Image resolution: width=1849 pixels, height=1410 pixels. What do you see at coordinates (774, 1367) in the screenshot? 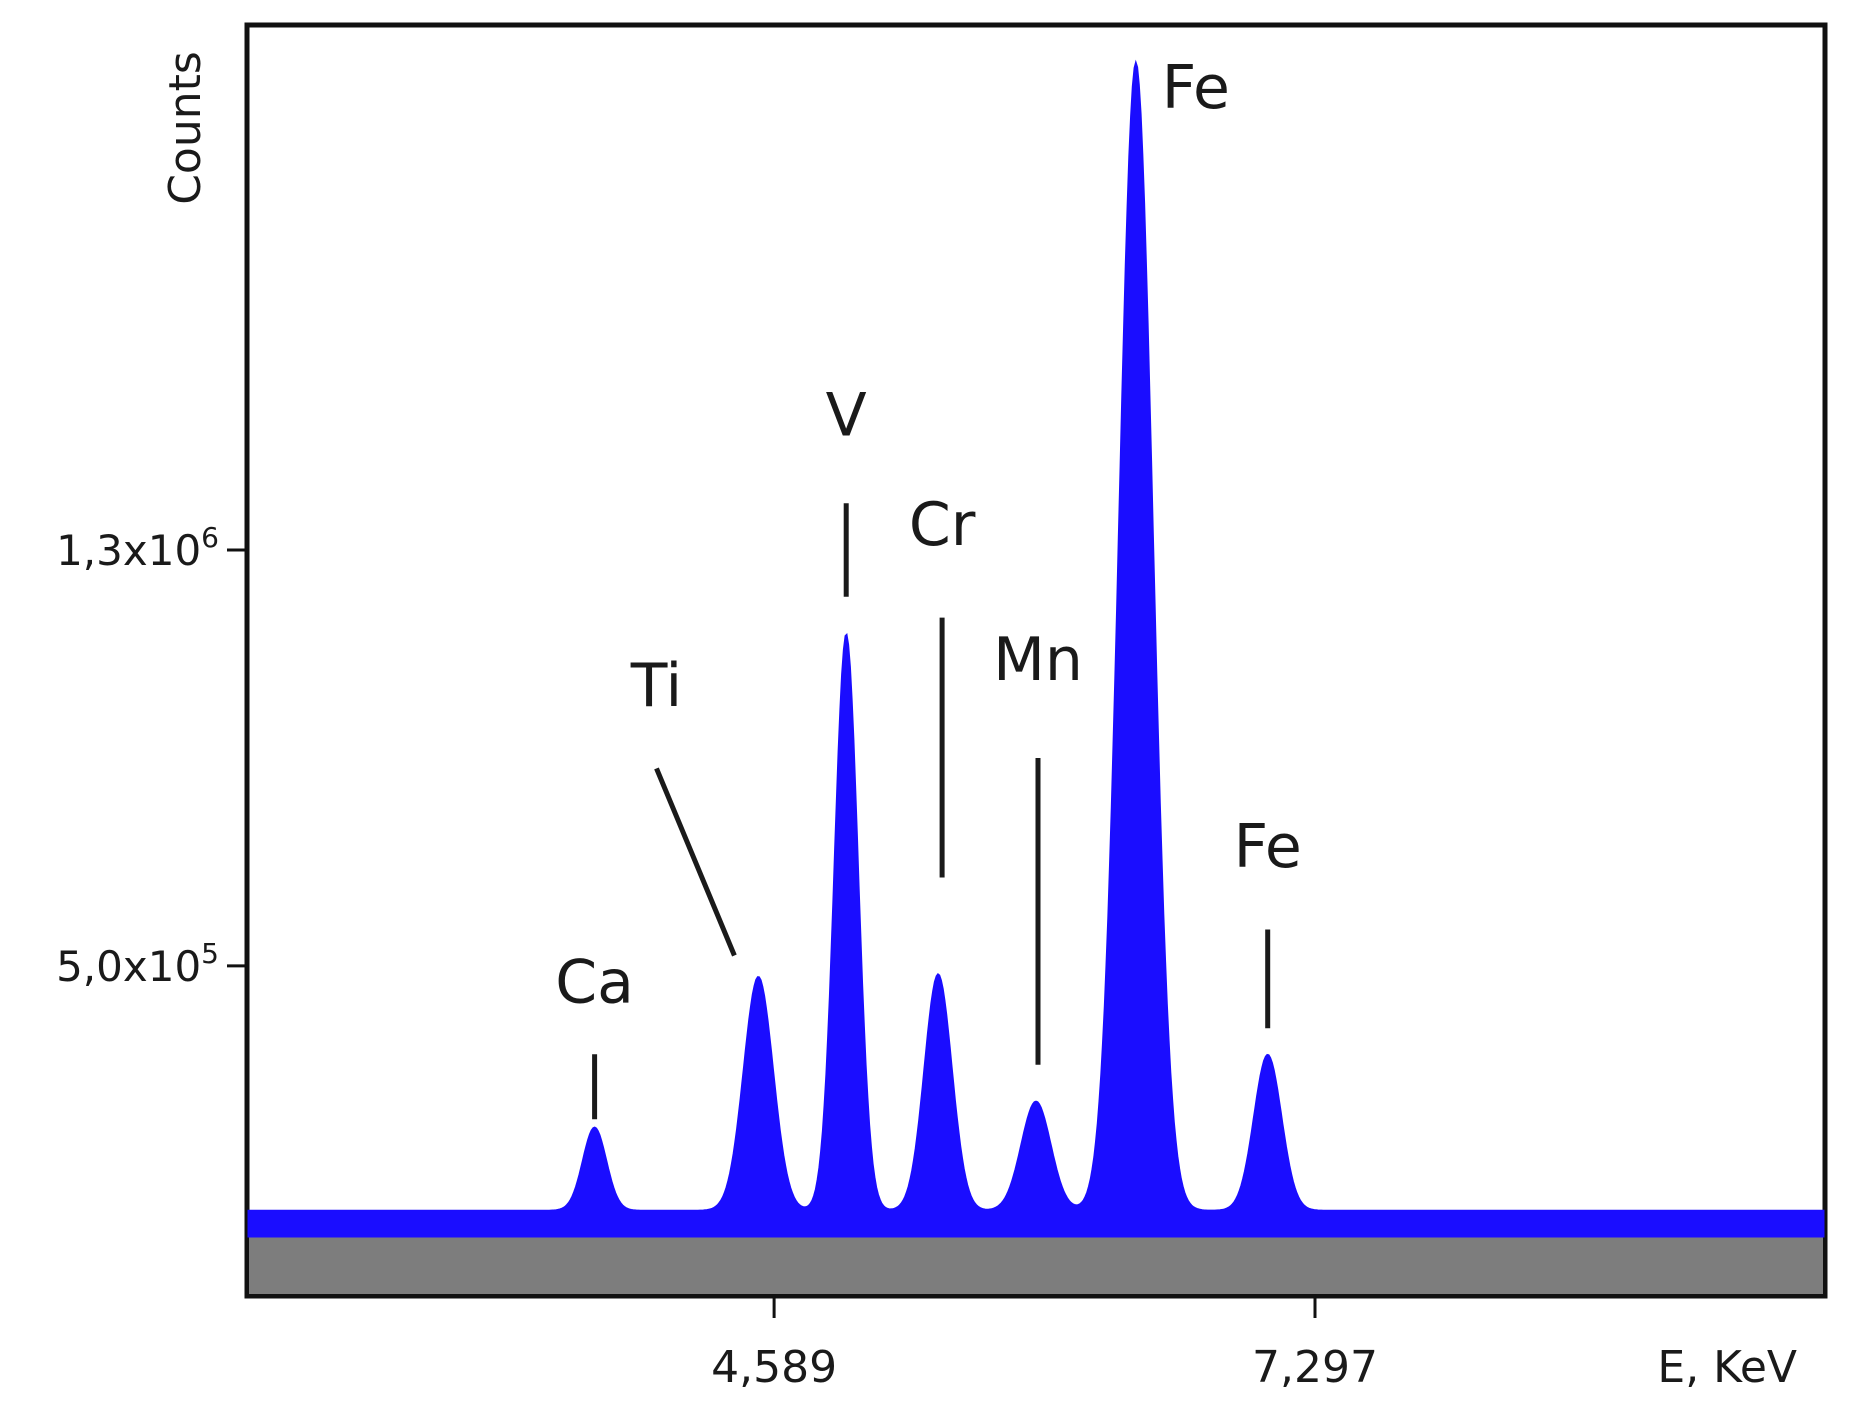
I see `x-tick-label-0: 4,589` at bounding box center [774, 1367].